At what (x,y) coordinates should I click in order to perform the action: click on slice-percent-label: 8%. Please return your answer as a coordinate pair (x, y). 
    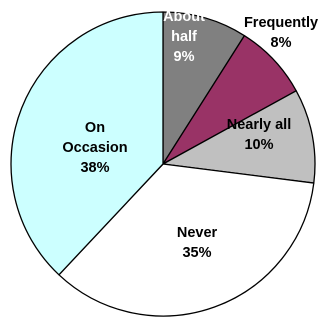
    Looking at the image, I should click on (281, 43).